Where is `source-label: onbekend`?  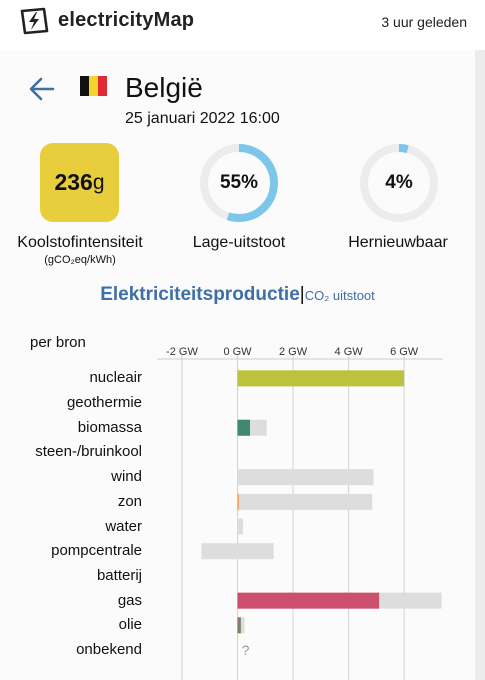 source-label: onbekend is located at coordinates (109, 650).